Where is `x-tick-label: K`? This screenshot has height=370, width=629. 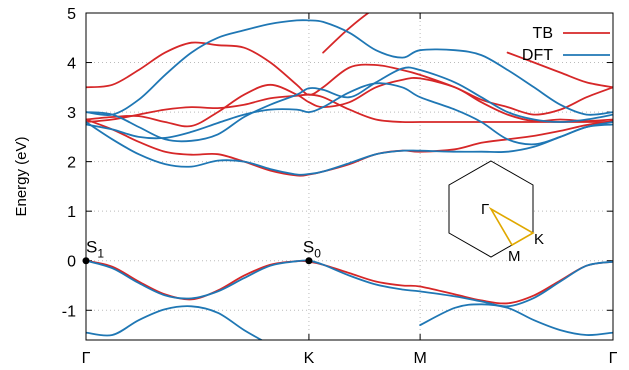
x-tick-label: K is located at coordinates (309, 358).